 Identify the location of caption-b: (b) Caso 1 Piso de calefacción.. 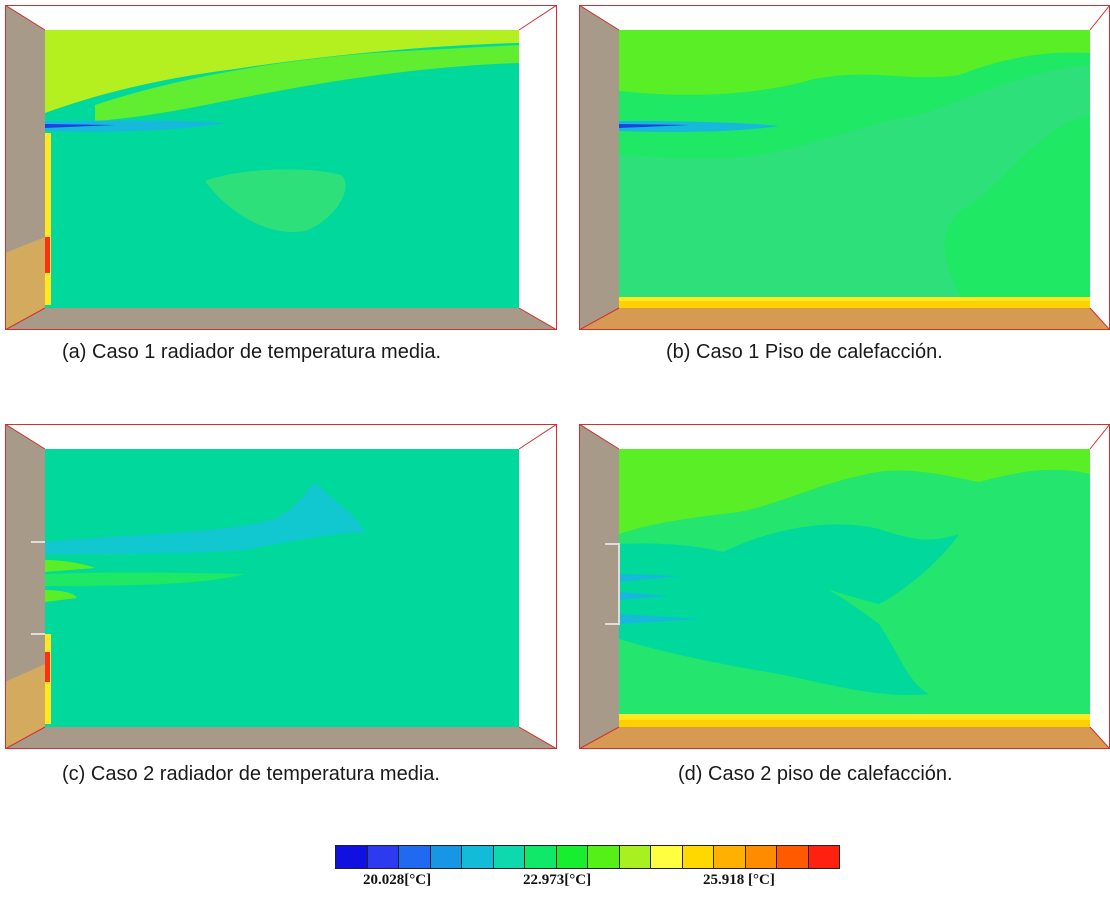
(804, 352).